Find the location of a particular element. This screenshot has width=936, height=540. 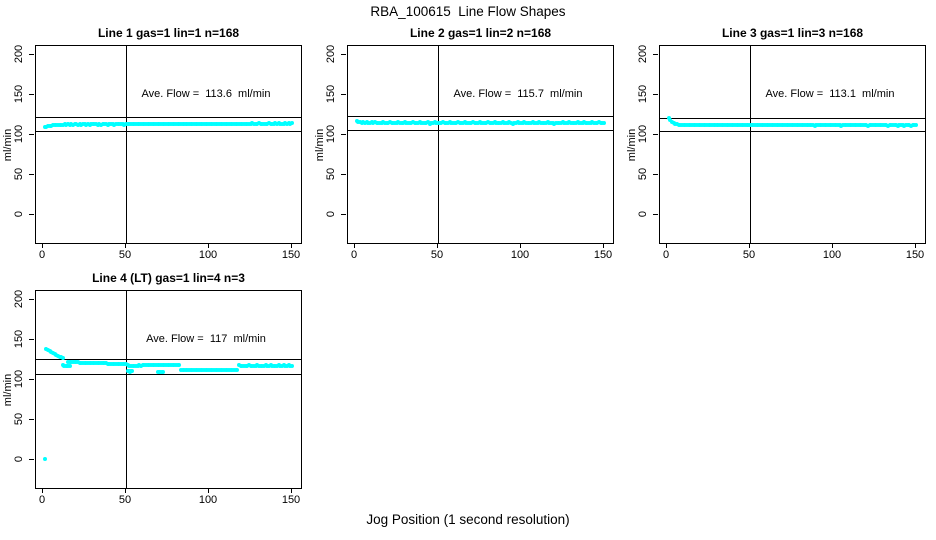

ave-flow-annotation: Ave. Flow = 117 ml/min is located at coordinates (206, 339).